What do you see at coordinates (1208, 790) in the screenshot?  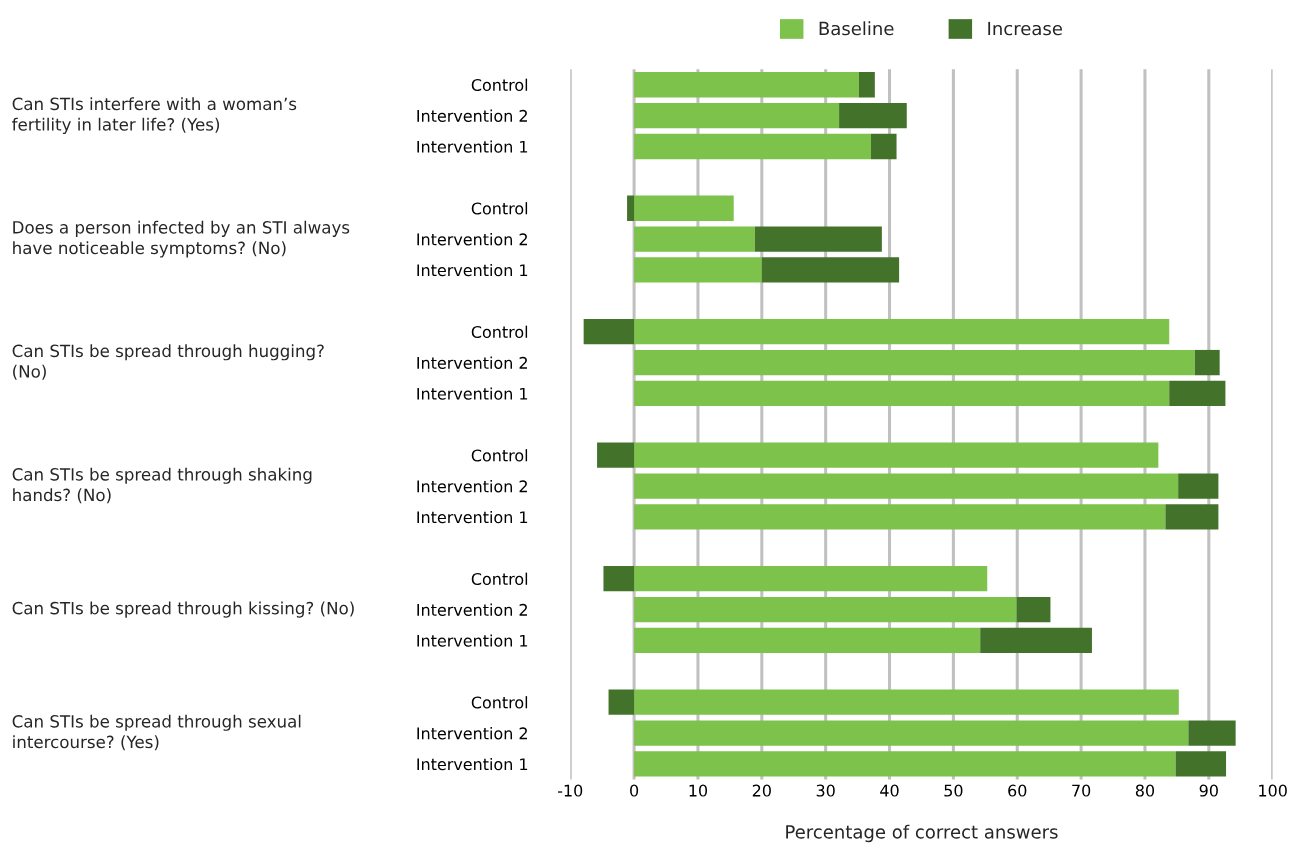 I see `x-tick-label: 90` at bounding box center [1208, 790].